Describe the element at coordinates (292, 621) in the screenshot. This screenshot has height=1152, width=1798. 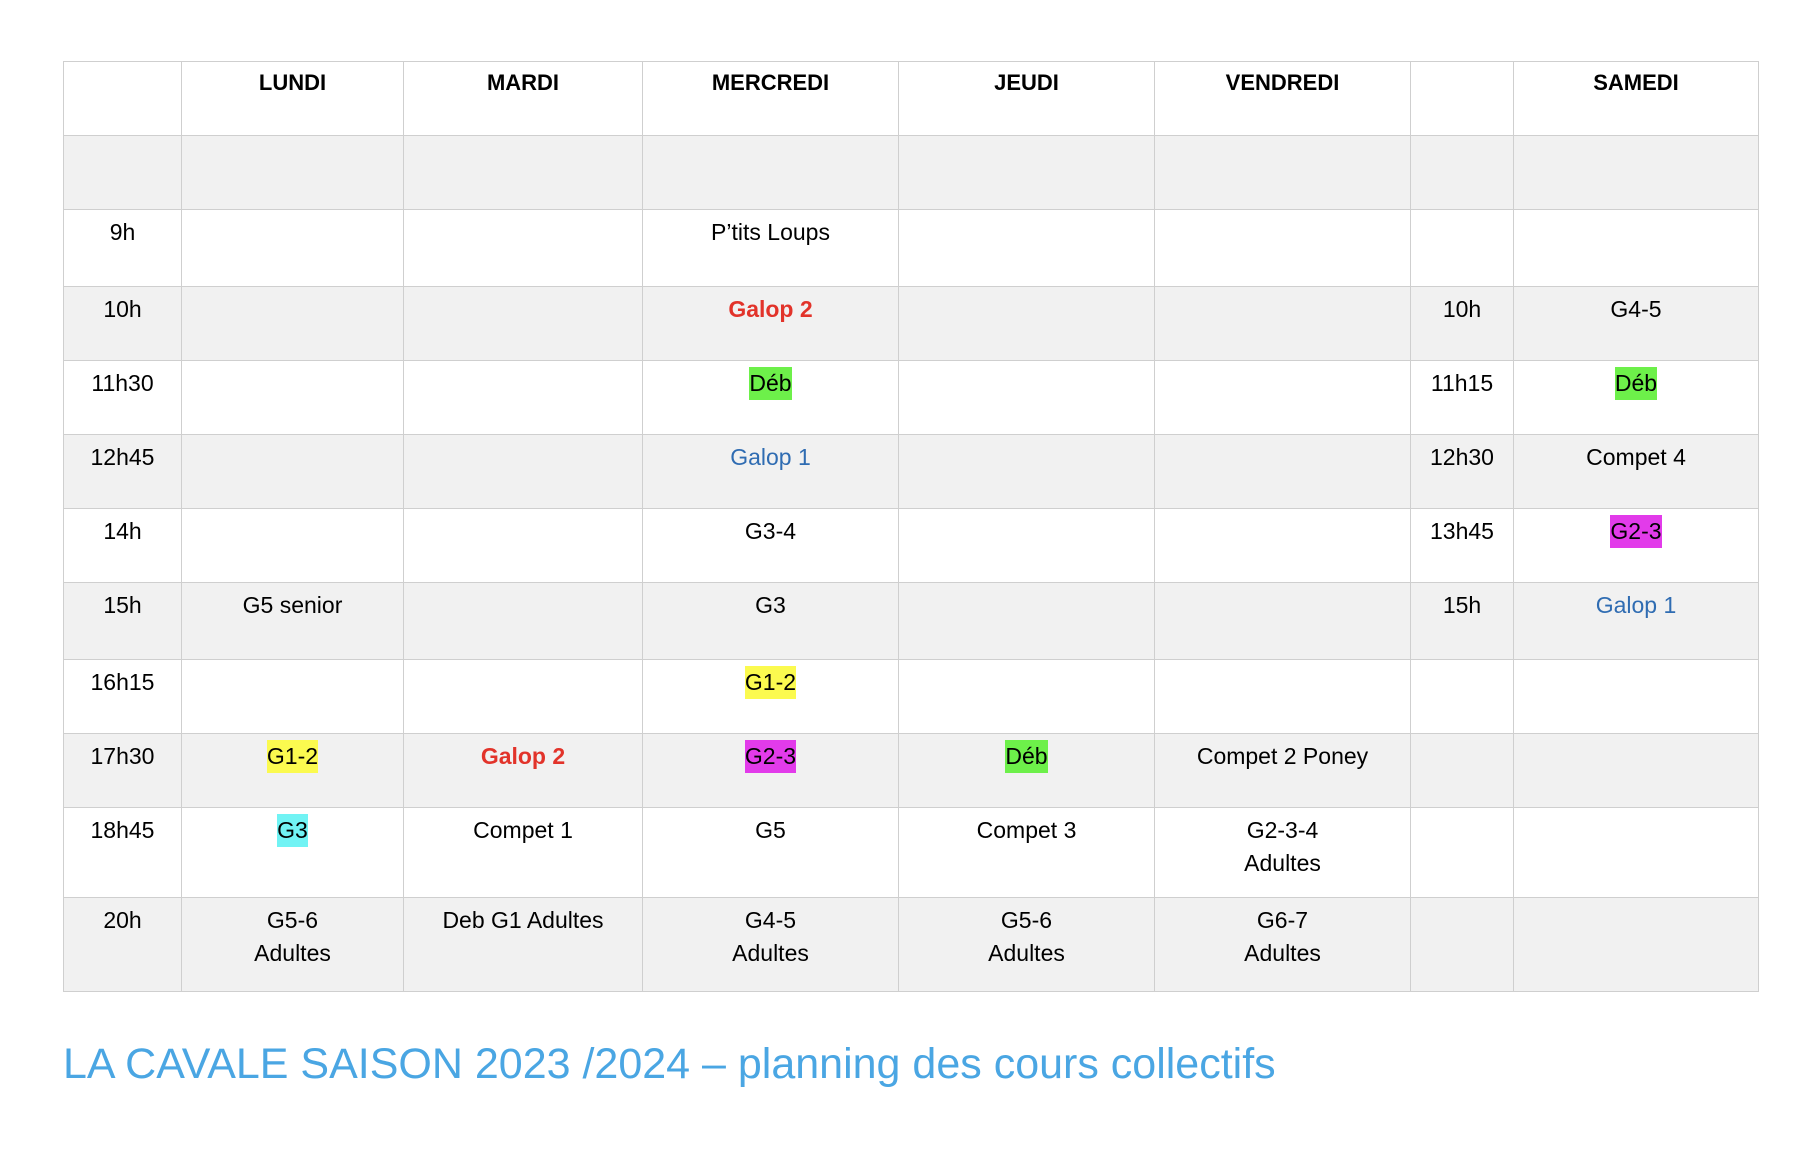
I see `cell-lundi: G5 senior` at that location.